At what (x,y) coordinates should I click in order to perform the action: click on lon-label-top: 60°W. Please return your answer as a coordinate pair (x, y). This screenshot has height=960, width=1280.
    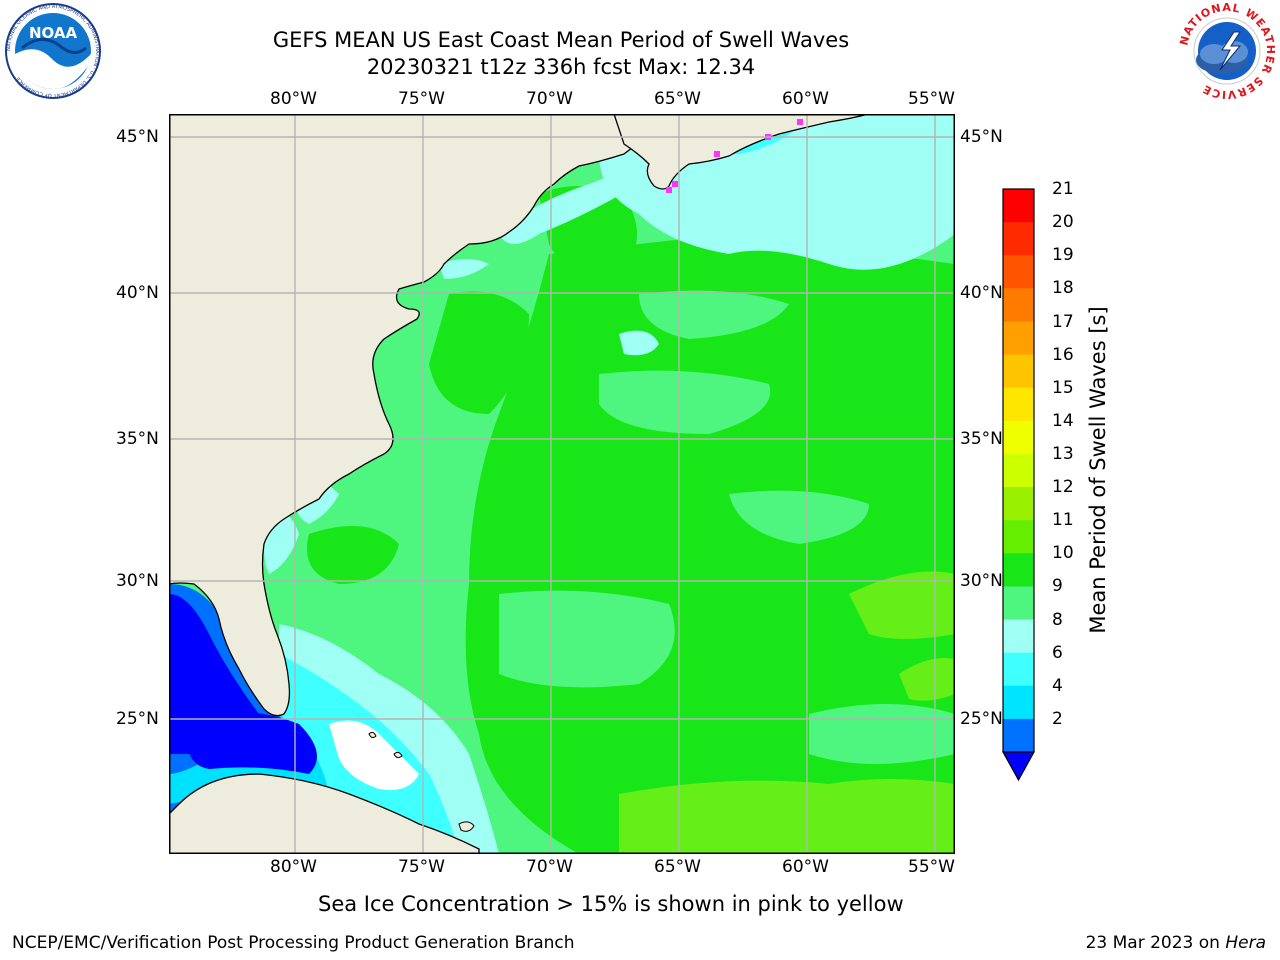
    Looking at the image, I should click on (805, 99).